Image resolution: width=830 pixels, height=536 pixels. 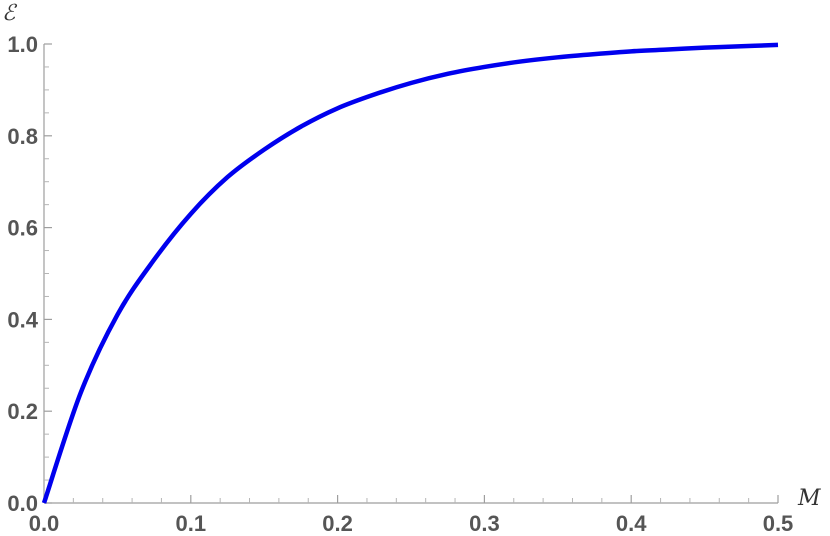 I want to click on x-tick-label: 0.0, so click(x=44, y=523).